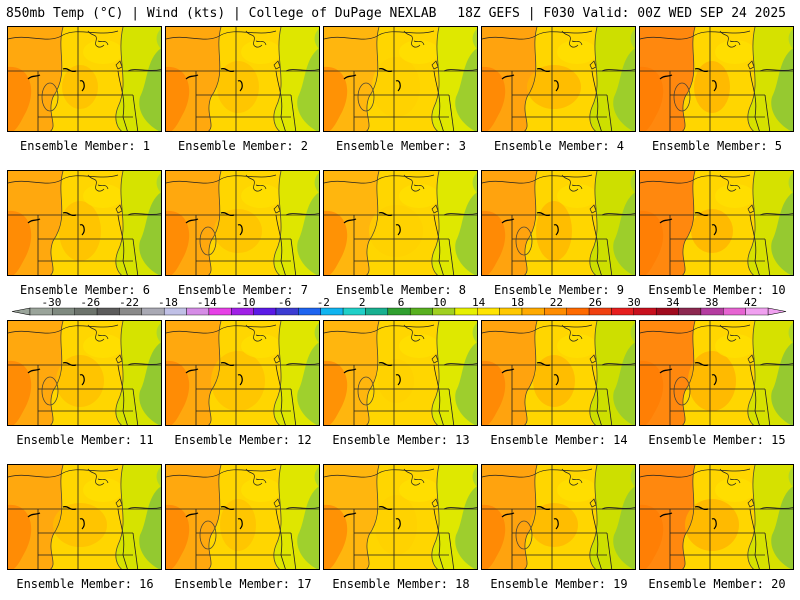 This screenshot has width=800, height=600. Describe the element at coordinates (85, 146) in the screenshot. I see `ensemble-member-label: Ensemble Member: 1` at that location.